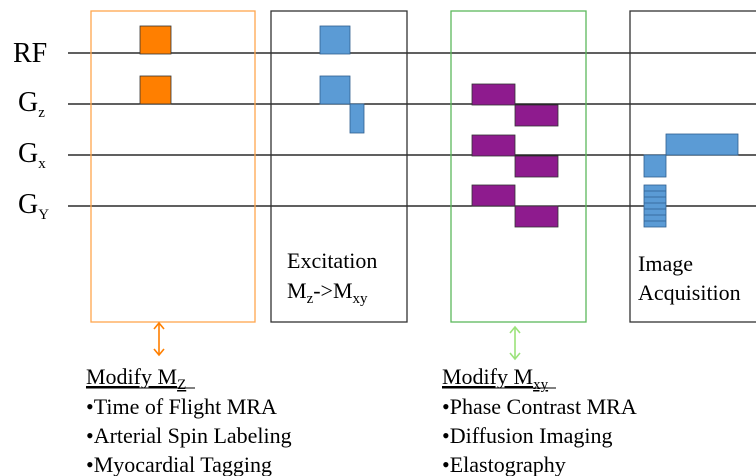 This screenshot has height=476, width=756. I want to click on excitation-title: Excitation, so click(332, 260).